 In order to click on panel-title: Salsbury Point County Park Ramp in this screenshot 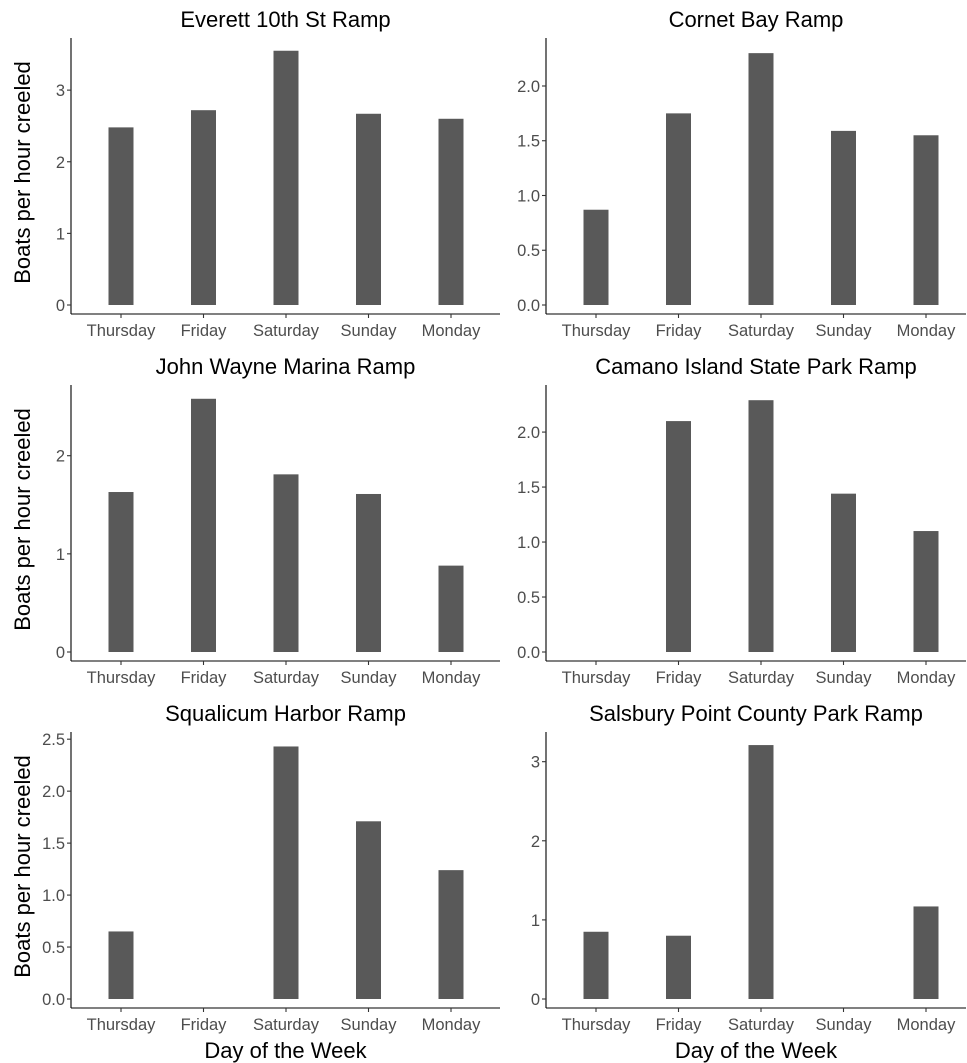, I will do `click(756, 713)`.